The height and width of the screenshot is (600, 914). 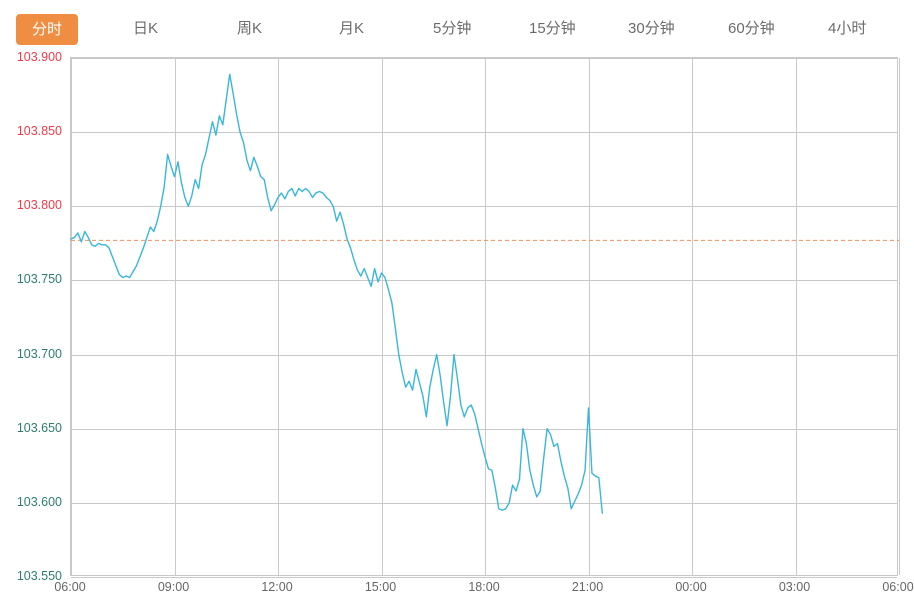 What do you see at coordinates (39, 427) in the screenshot?
I see `y-axis-tick-label: 103.650` at bounding box center [39, 427].